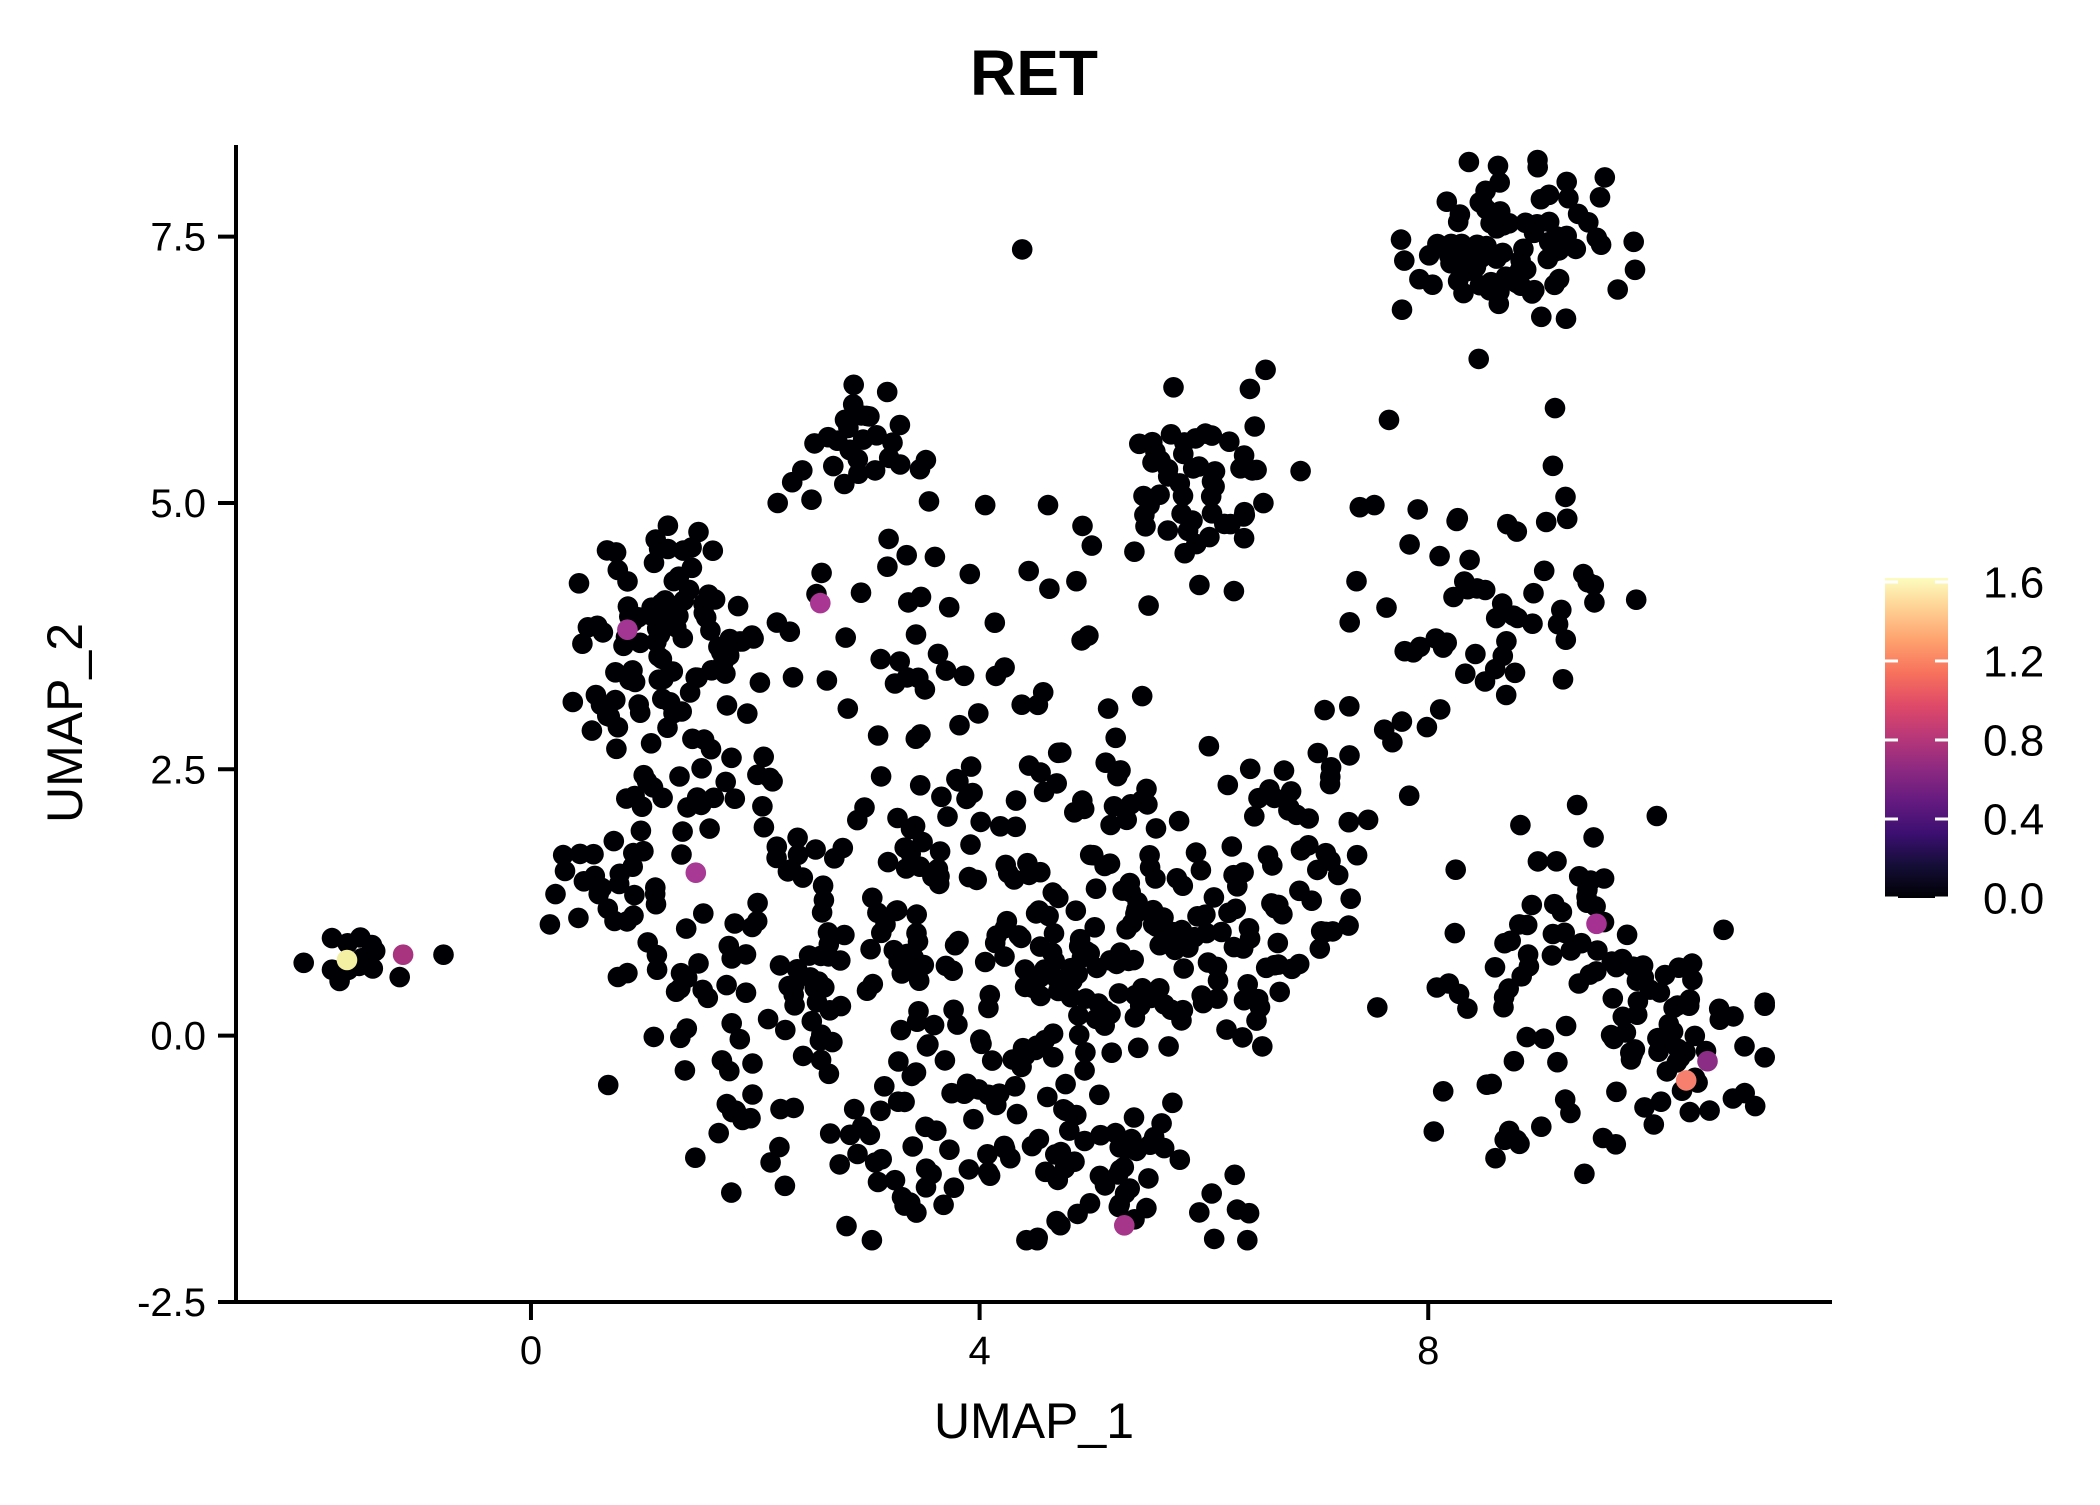 Image resolution: width=2100 pixels, height=1505 pixels. What do you see at coordinates (171, 1303) in the screenshot?
I see `y-tick-label: -2.5` at bounding box center [171, 1303].